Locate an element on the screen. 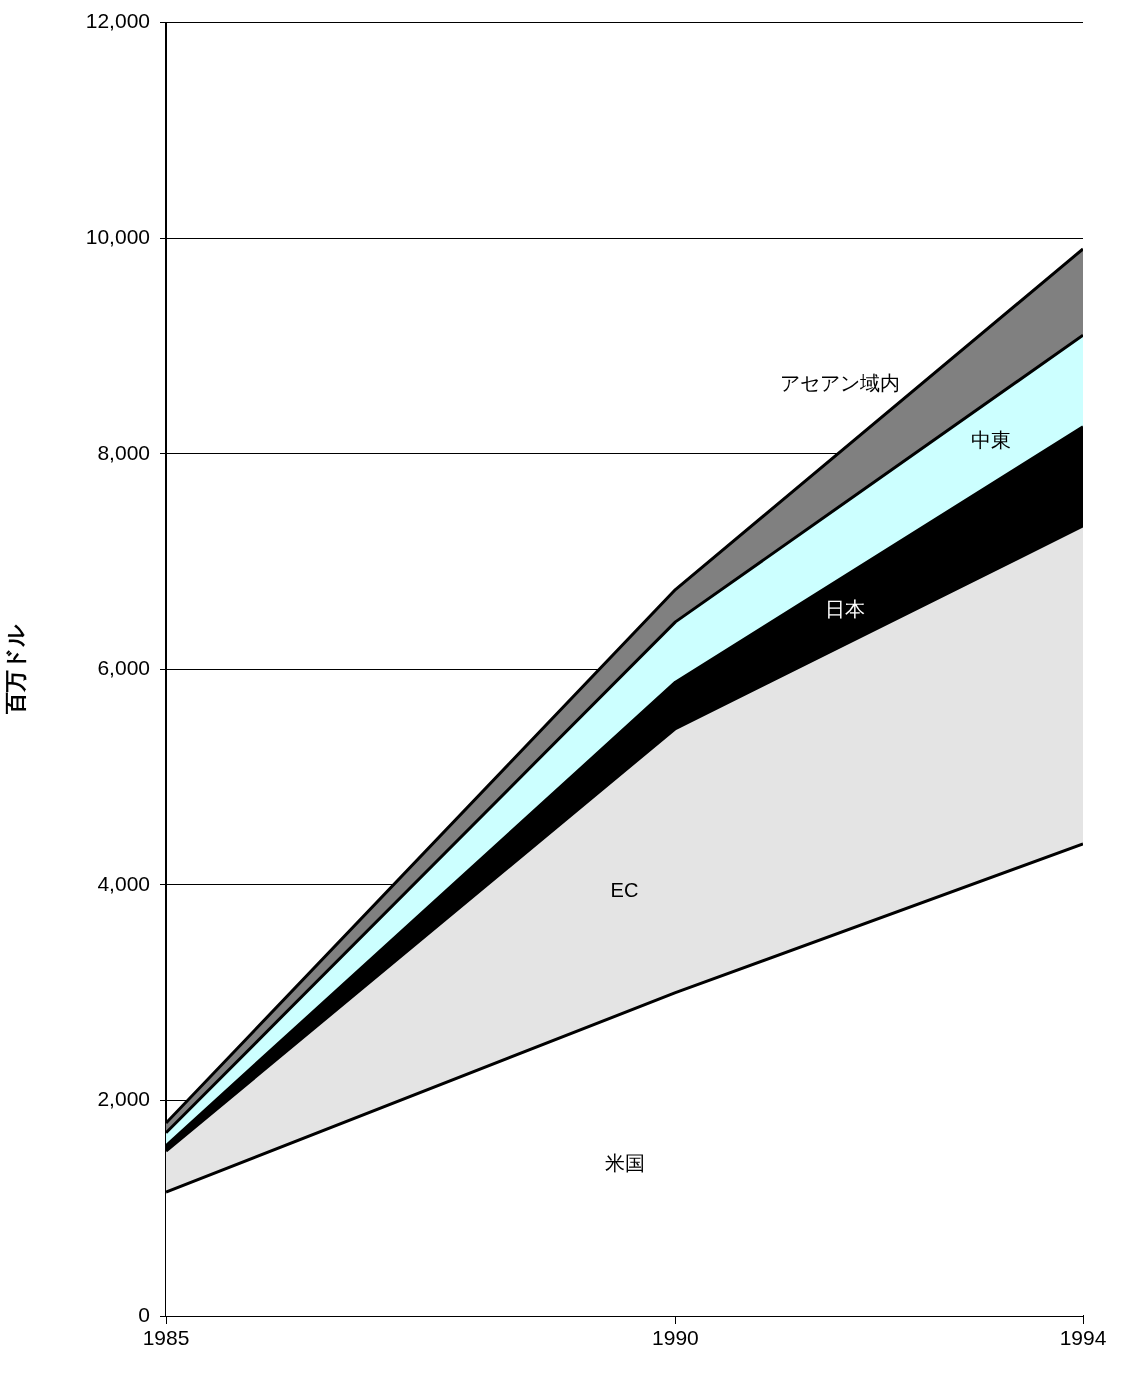  y-tick-label: 8,000 is located at coordinates (123, 452).